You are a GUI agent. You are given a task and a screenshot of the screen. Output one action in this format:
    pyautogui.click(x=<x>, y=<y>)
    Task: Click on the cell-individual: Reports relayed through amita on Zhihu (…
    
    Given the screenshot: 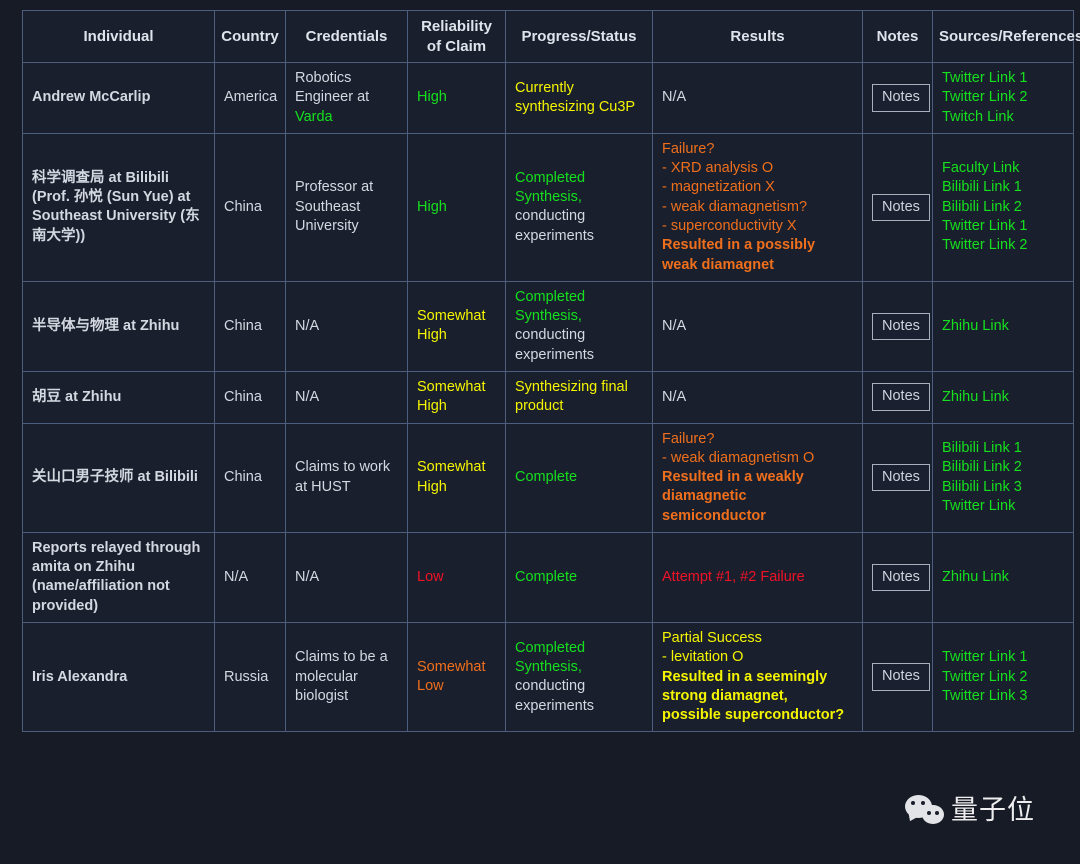 What is the action you would take?
    pyautogui.click(x=118, y=577)
    